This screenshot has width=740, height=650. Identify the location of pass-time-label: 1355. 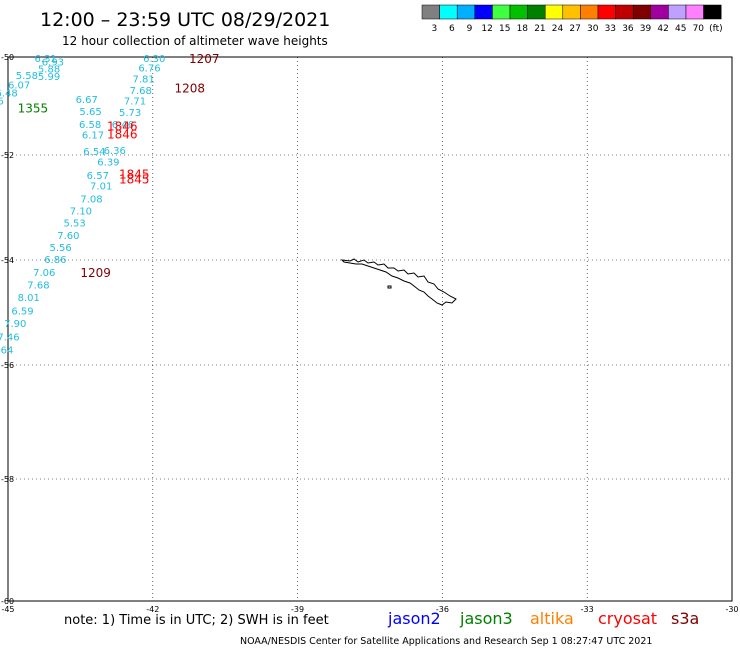
(33, 108).